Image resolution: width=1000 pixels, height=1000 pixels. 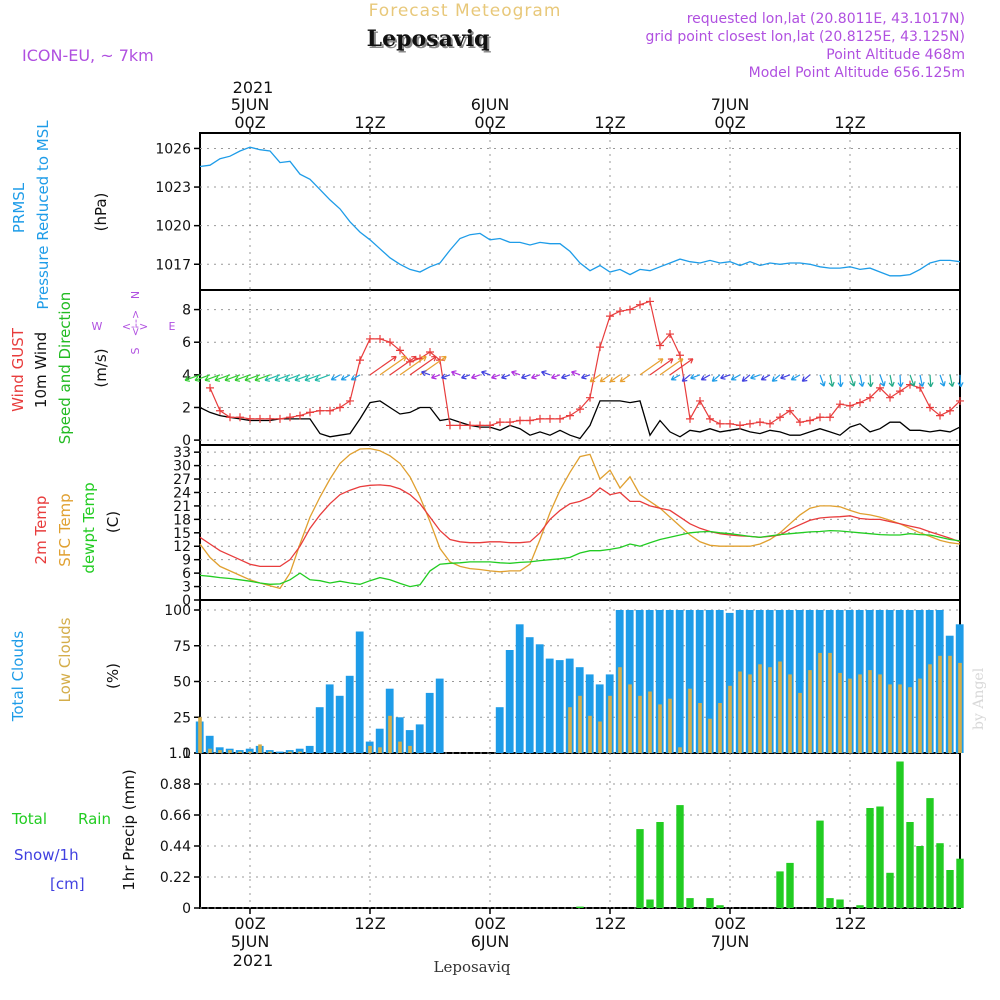 I want to click on temp-ytick-label: 15, so click(x=182, y=534).